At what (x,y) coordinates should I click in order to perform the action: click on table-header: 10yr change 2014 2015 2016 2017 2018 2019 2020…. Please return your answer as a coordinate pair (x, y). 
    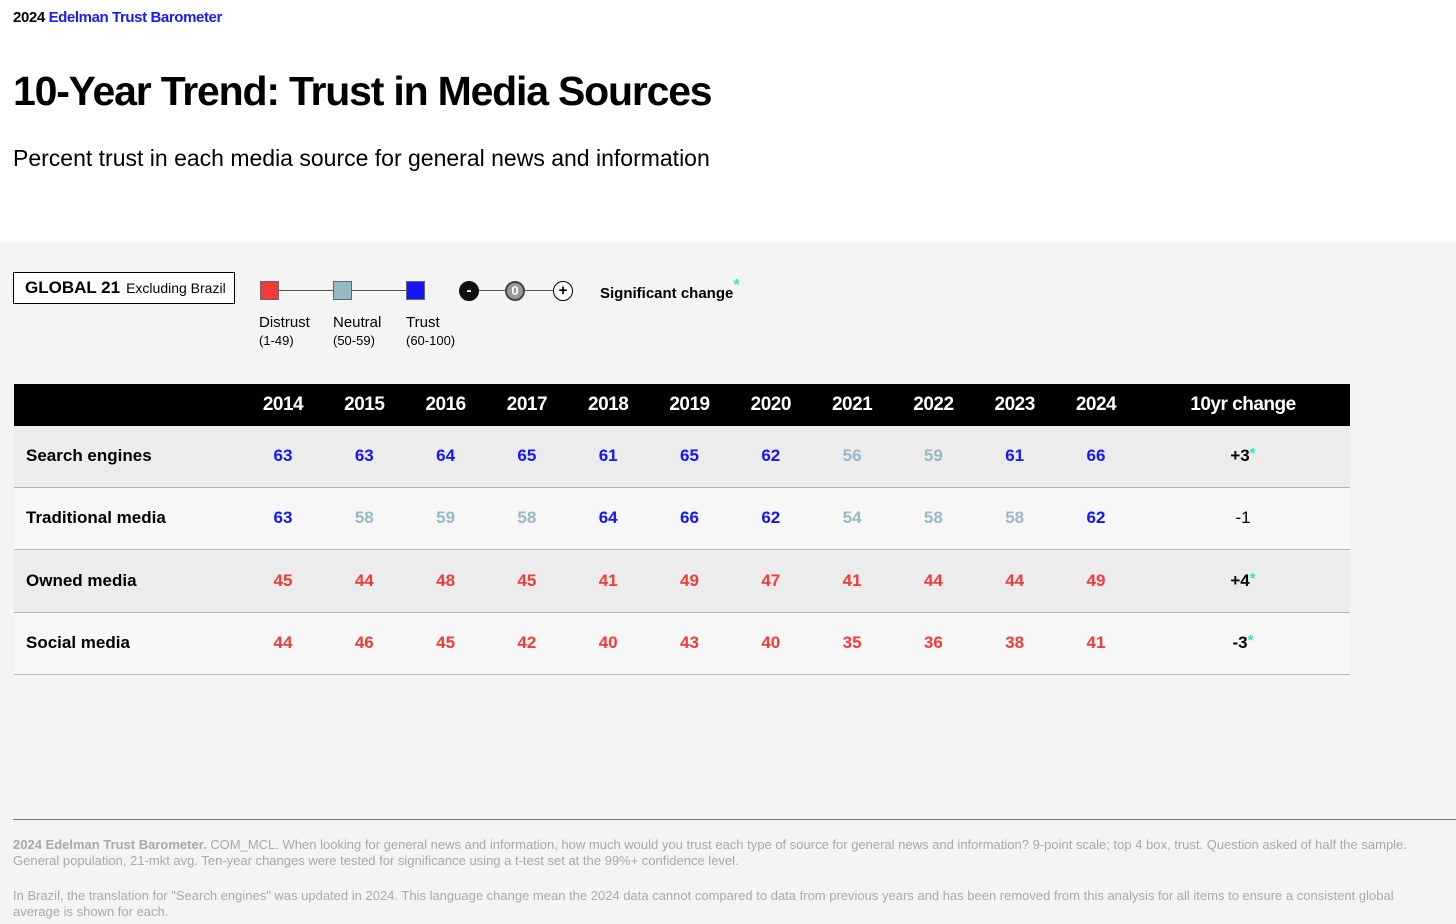
    Looking at the image, I should click on (682, 405).